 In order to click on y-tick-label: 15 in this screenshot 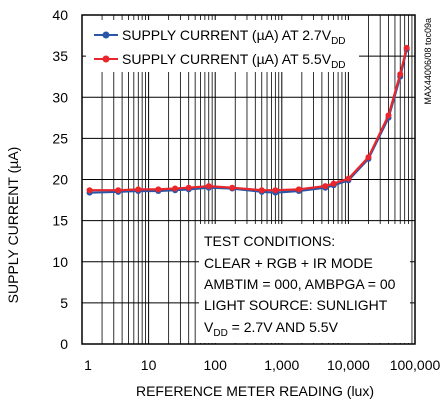, I will do `click(60, 221)`.